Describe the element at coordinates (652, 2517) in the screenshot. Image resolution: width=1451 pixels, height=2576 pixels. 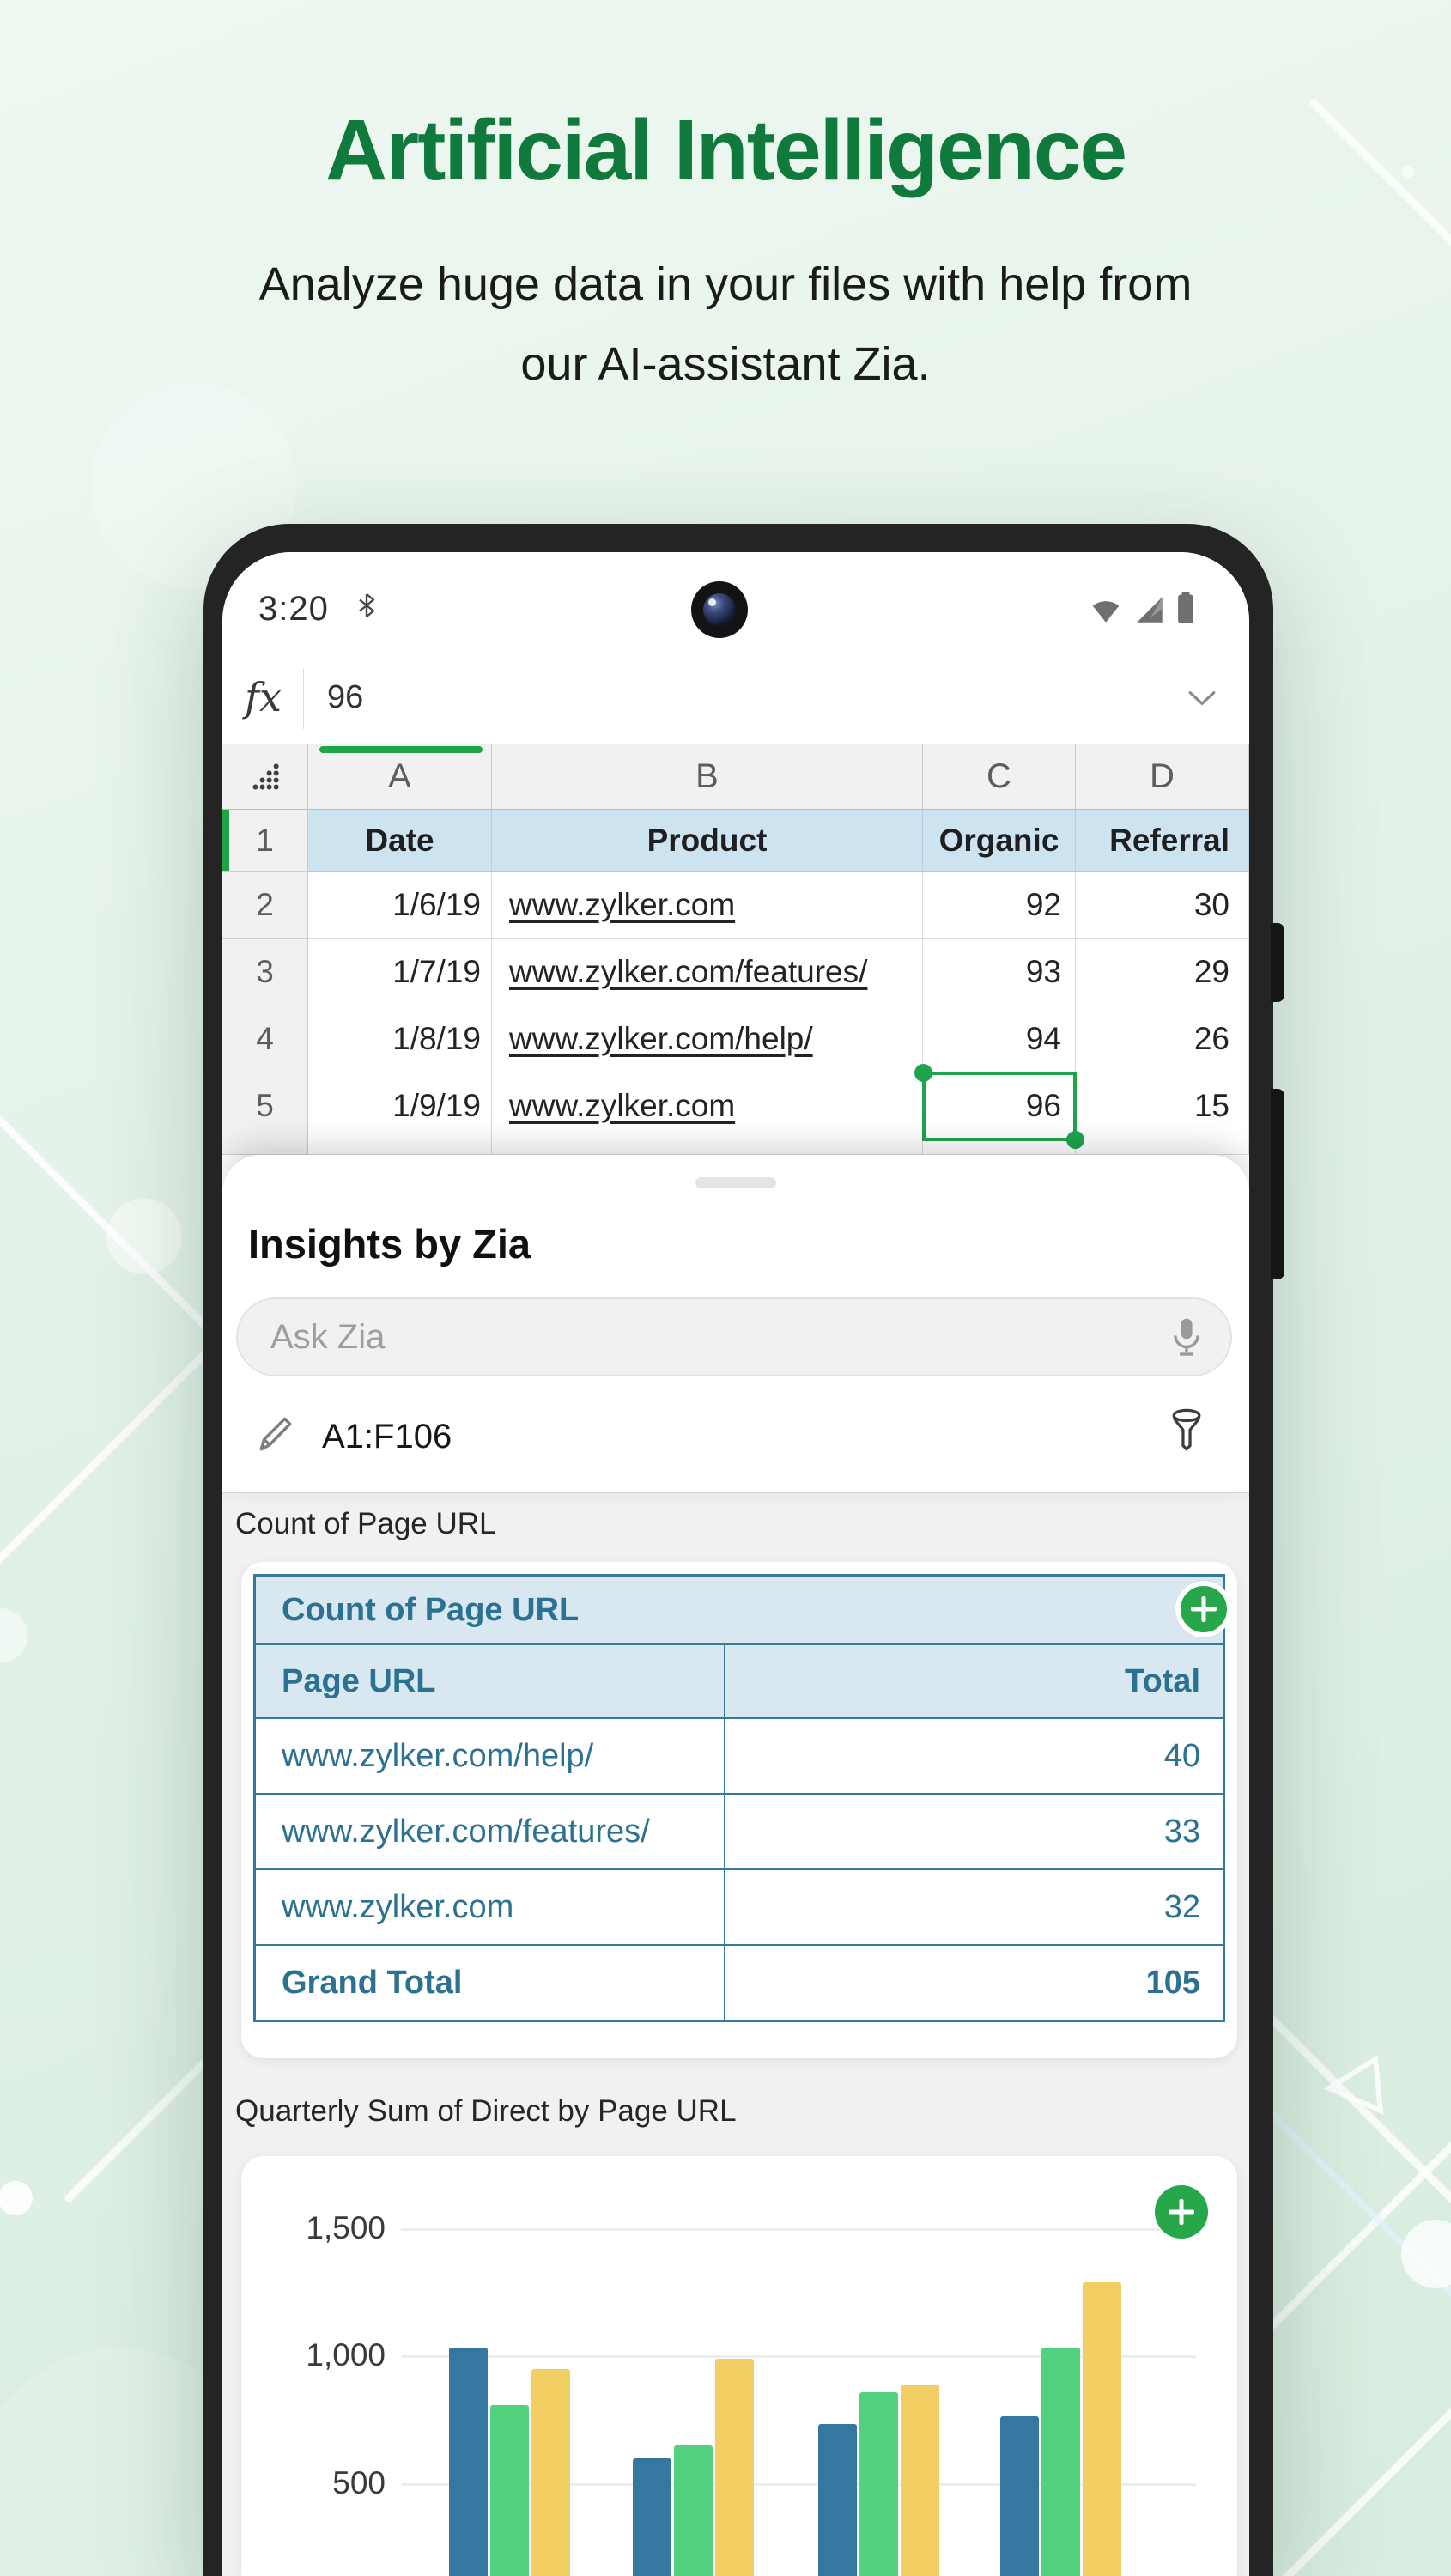
I see `bar-blue-group2` at that location.